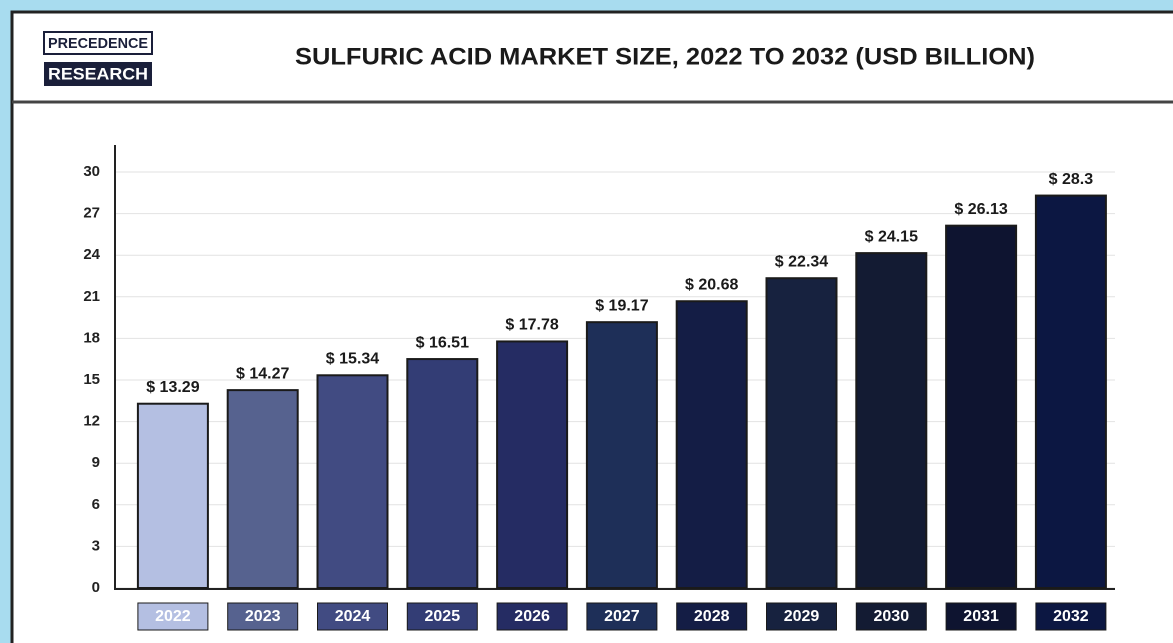  What do you see at coordinates (96, 587) in the screenshot?
I see `y-tick-label: 0` at bounding box center [96, 587].